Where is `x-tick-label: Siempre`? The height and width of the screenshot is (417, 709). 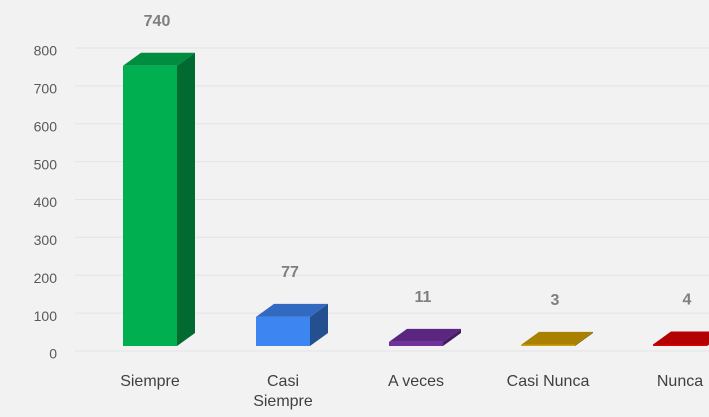 x-tick-label: Siempre is located at coordinates (150, 381).